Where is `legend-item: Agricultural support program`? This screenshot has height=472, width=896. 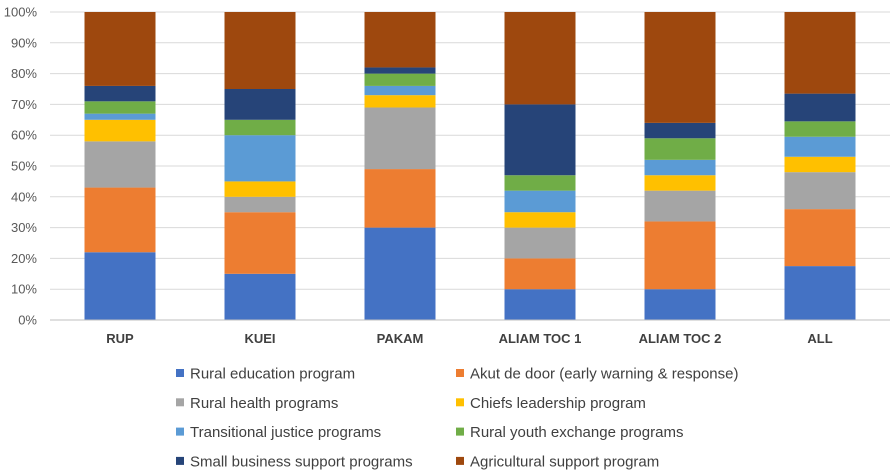
legend-item: Agricultural support program is located at coordinates (557, 461).